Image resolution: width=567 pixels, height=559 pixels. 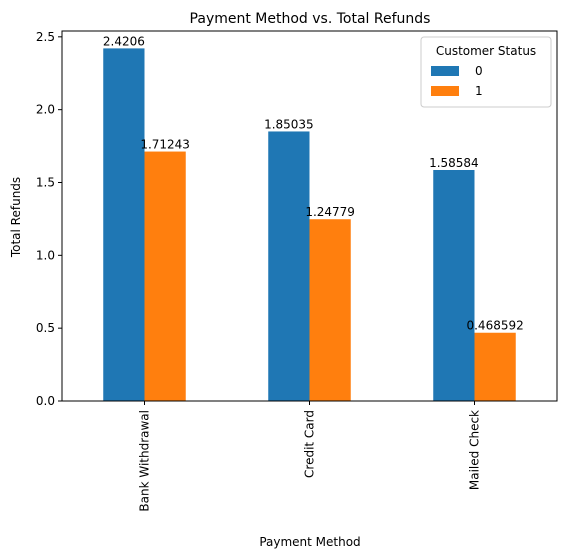 What do you see at coordinates (124, 41) in the screenshot?
I see `data-label: 2.4206` at bounding box center [124, 41].